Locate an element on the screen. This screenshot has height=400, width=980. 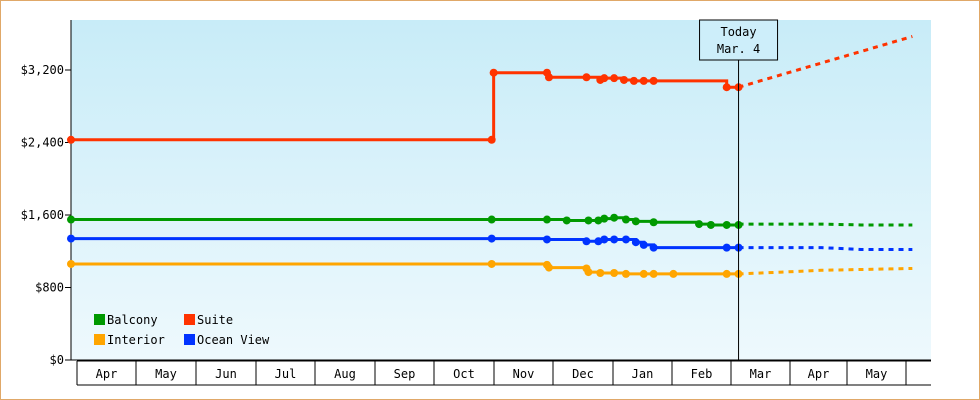
forecast-lines is located at coordinates (825, 155).